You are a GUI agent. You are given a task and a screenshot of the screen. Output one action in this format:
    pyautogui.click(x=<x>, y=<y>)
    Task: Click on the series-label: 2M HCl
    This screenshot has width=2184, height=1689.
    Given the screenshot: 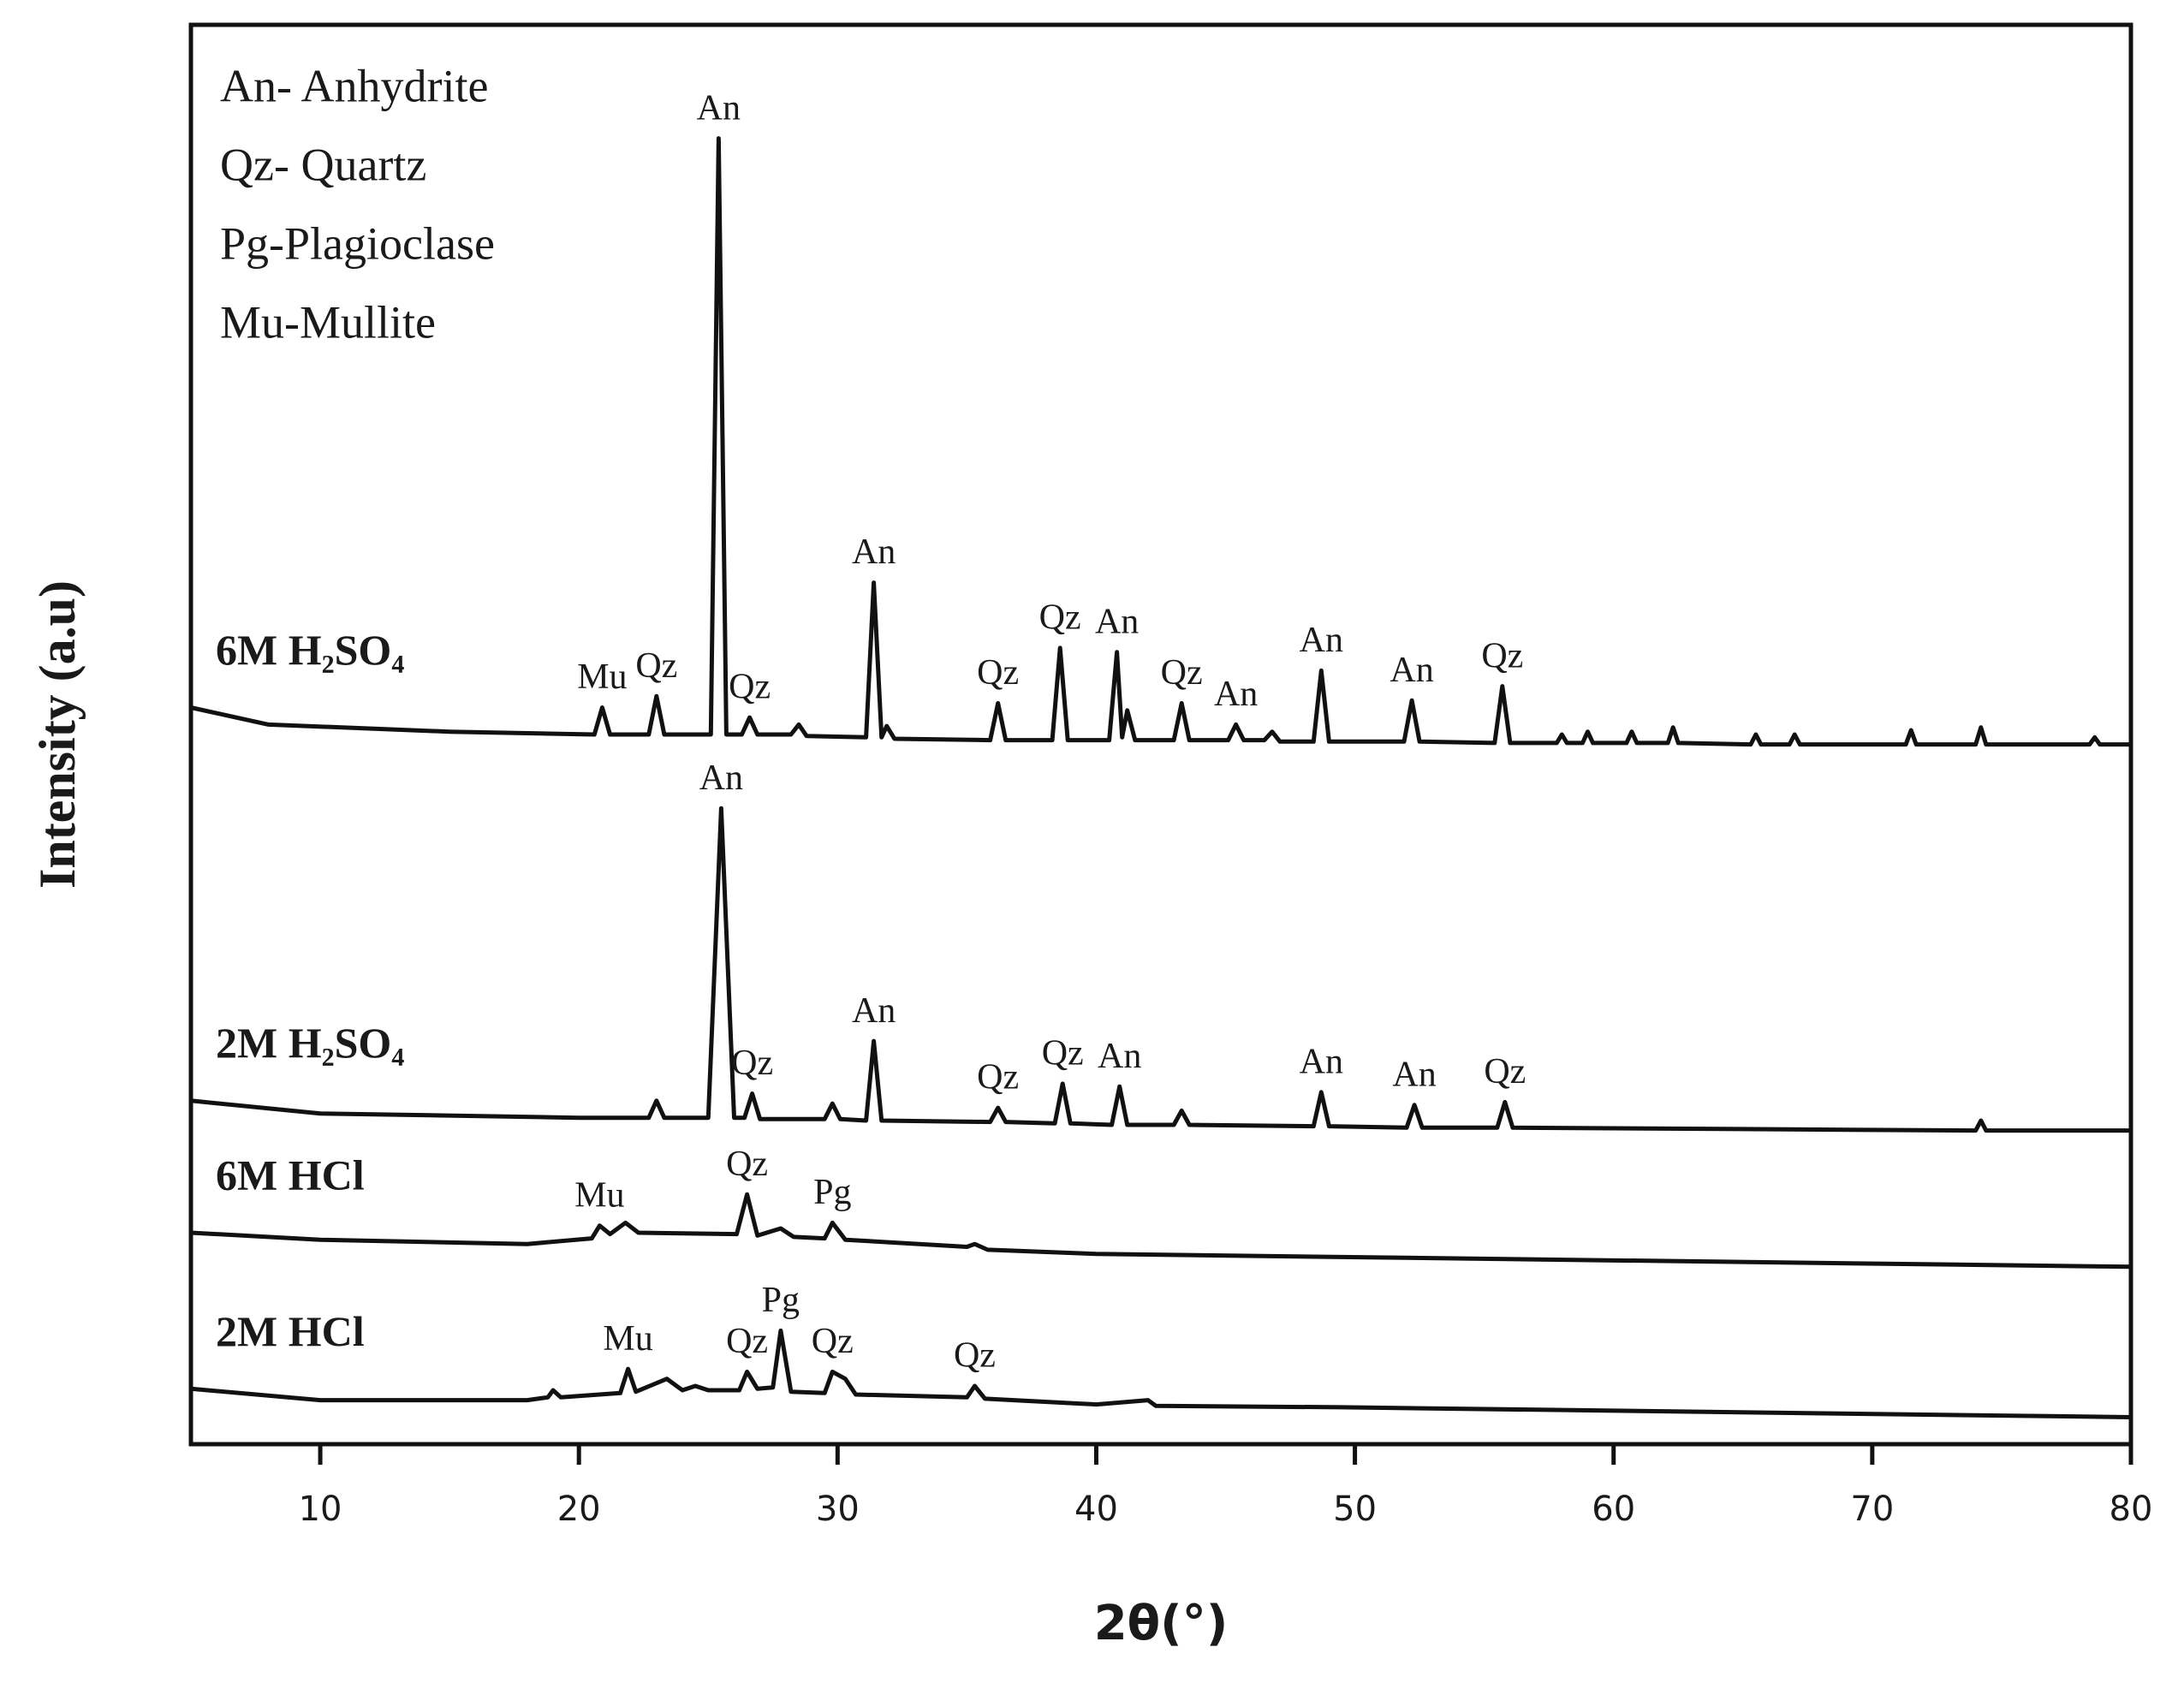 What is the action you would take?
    pyautogui.click(x=290, y=1331)
    